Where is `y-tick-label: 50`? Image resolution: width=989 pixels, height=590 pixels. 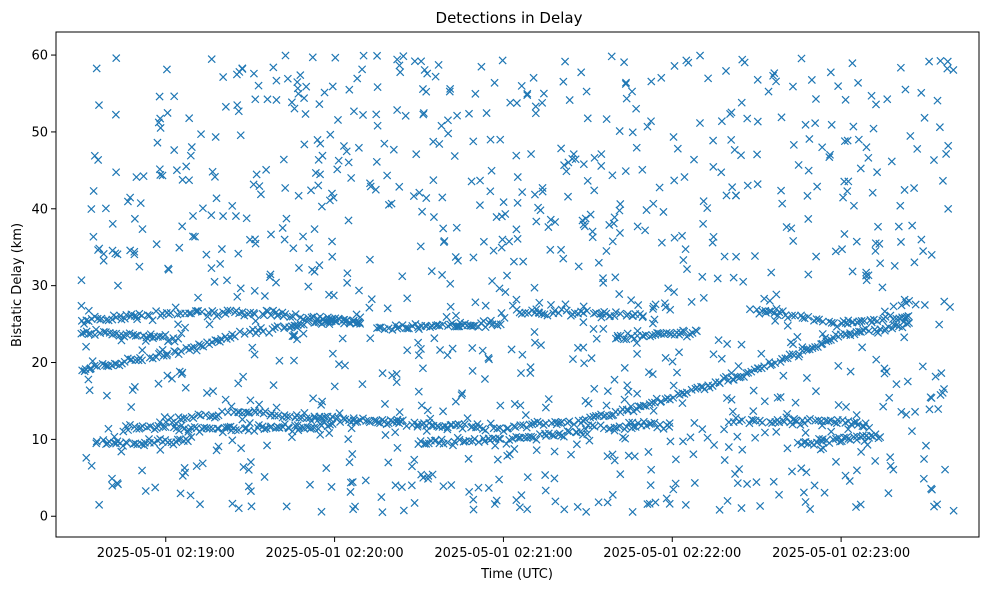
y-tick-label: 50 is located at coordinates (39, 132).